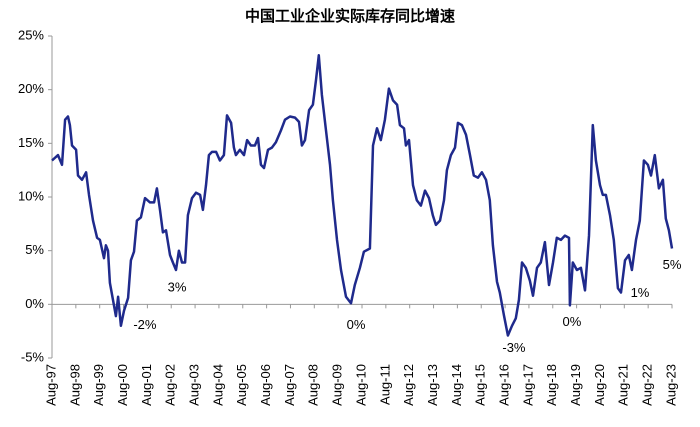 The height and width of the screenshot is (427, 700). What do you see at coordinates (514, 347) in the screenshot?
I see `annotation: -3%` at bounding box center [514, 347].